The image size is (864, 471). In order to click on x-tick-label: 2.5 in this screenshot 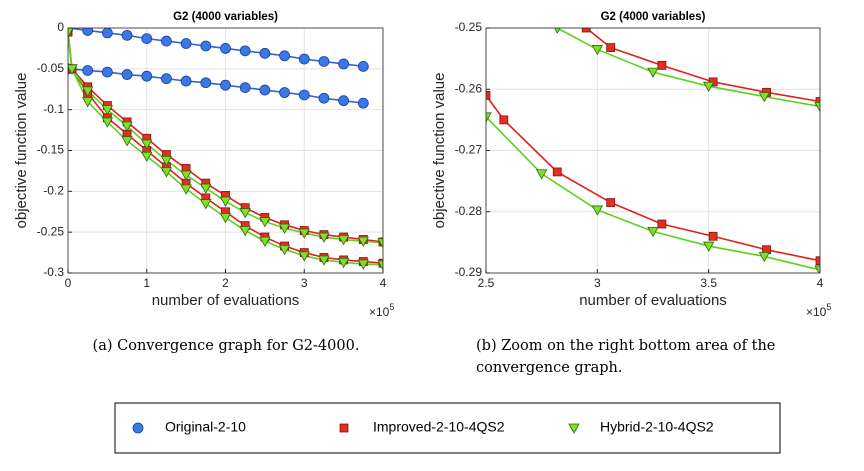, I will do `click(486, 283)`.